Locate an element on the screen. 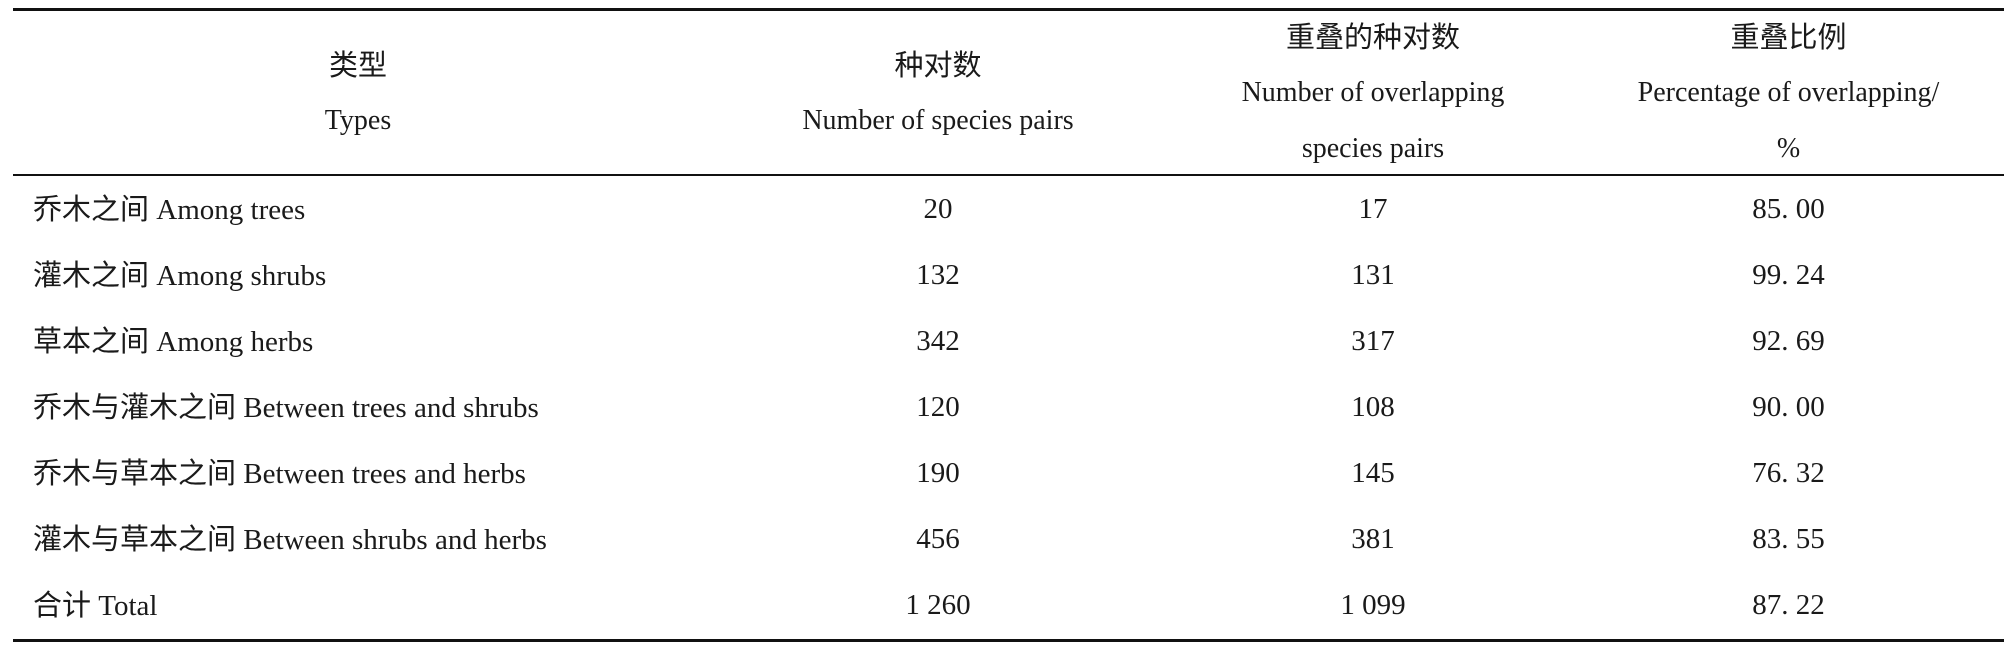 Image resolution: width=2005 pixels, height=647 pixels. row-type: 乔木与草本之间 Between trees and herbs is located at coordinates (368, 473).